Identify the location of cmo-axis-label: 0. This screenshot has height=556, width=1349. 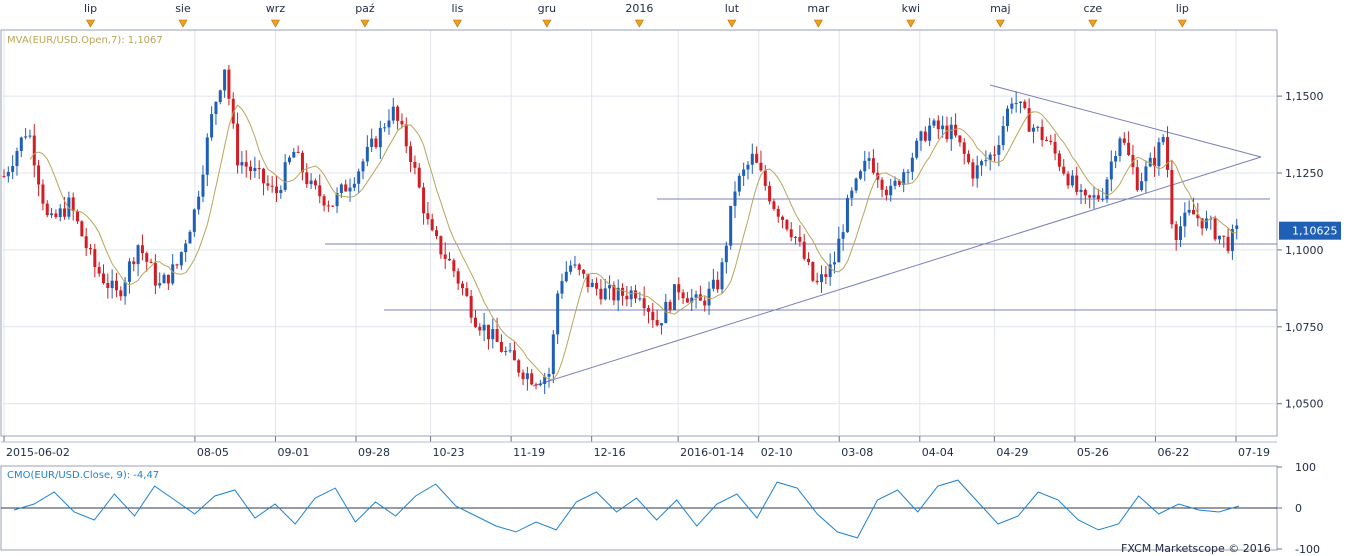
(1298, 508).